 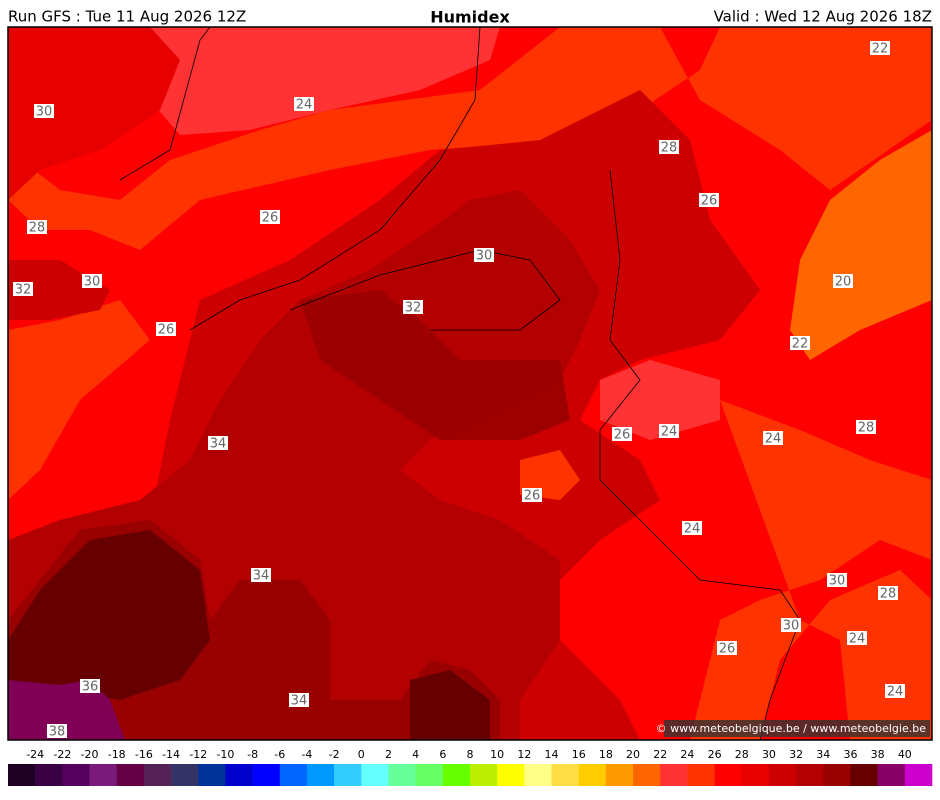 What do you see at coordinates (606, 754) in the screenshot?
I see `colorbar-tick-label: 18` at bounding box center [606, 754].